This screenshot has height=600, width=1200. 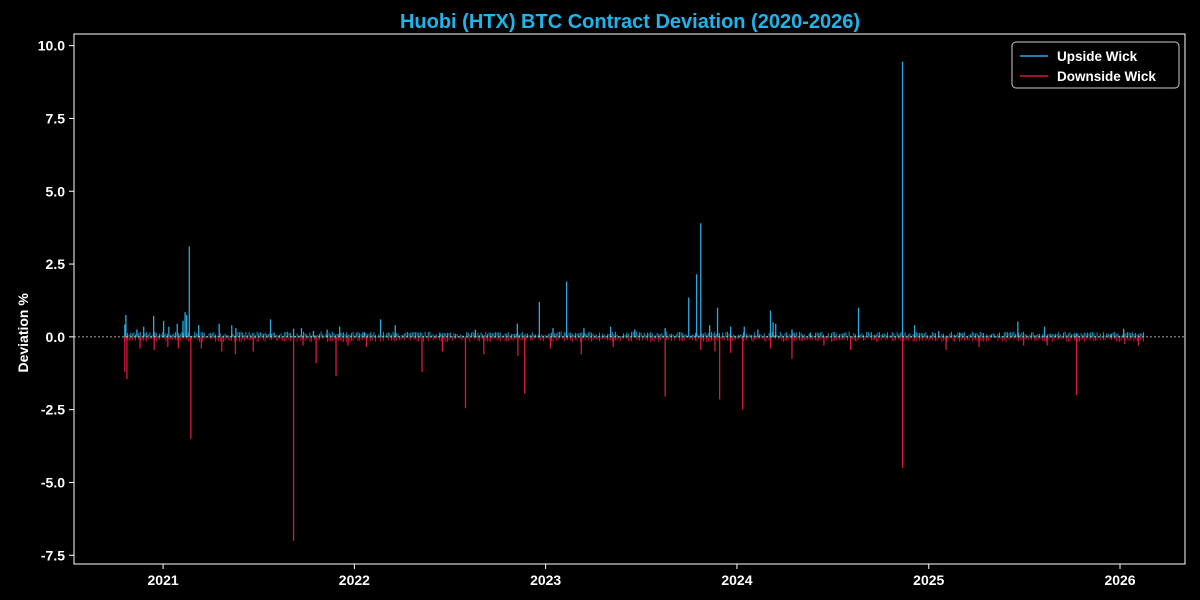 What do you see at coordinates (354, 580) in the screenshot?
I see `x-tick-label: 2022` at bounding box center [354, 580].